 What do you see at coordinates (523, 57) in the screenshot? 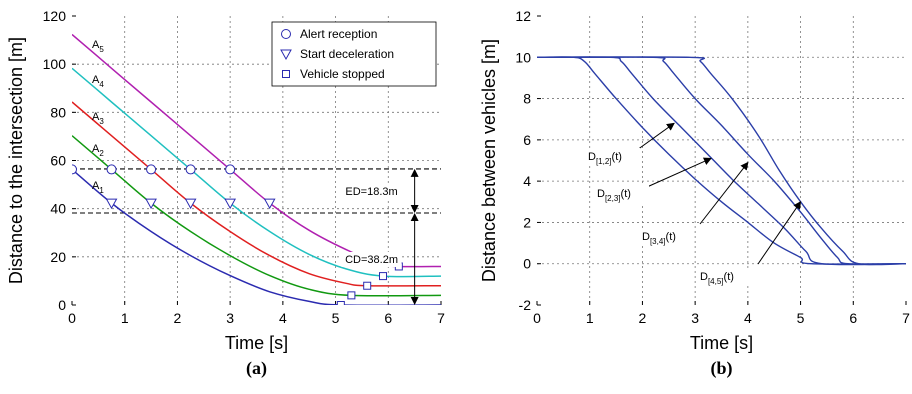
I see `y-tick-label: 10` at bounding box center [523, 57].